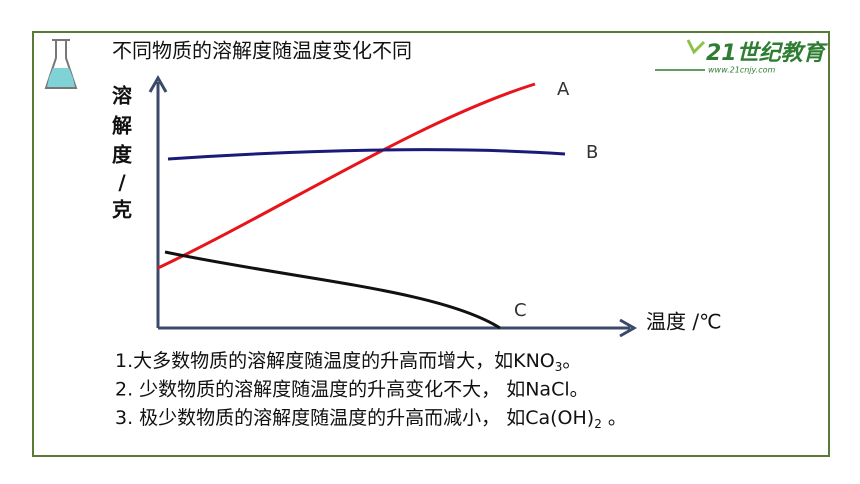 This screenshot has width=860, height=484. What do you see at coordinates (366, 154) in the screenshot?
I see `curve-b` at bounding box center [366, 154].